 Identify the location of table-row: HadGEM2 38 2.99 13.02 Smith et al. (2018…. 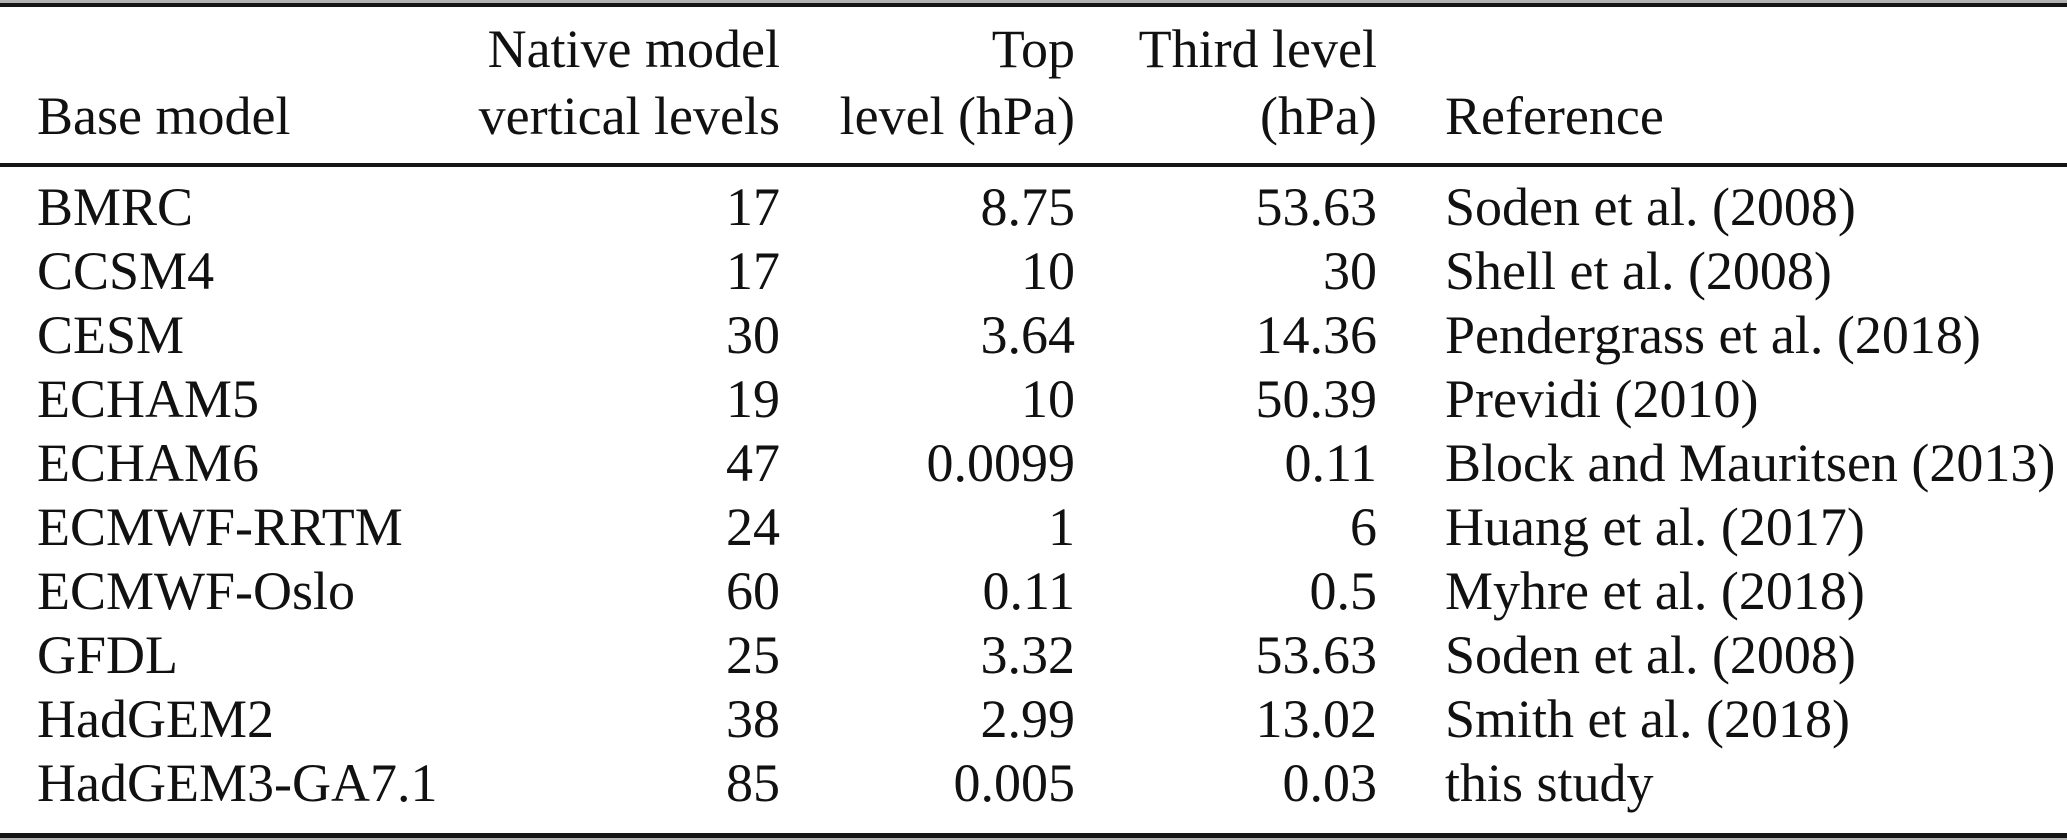
(1033, 719).